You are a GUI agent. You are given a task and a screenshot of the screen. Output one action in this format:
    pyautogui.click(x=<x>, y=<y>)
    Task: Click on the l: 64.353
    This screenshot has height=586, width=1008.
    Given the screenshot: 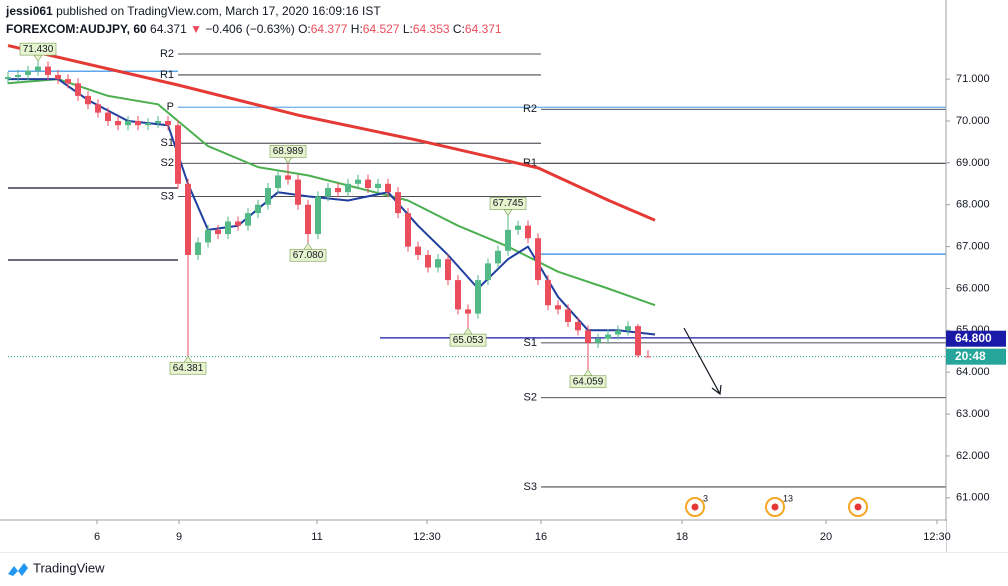 What is the action you would take?
    pyautogui.click(x=431, y=29)
    